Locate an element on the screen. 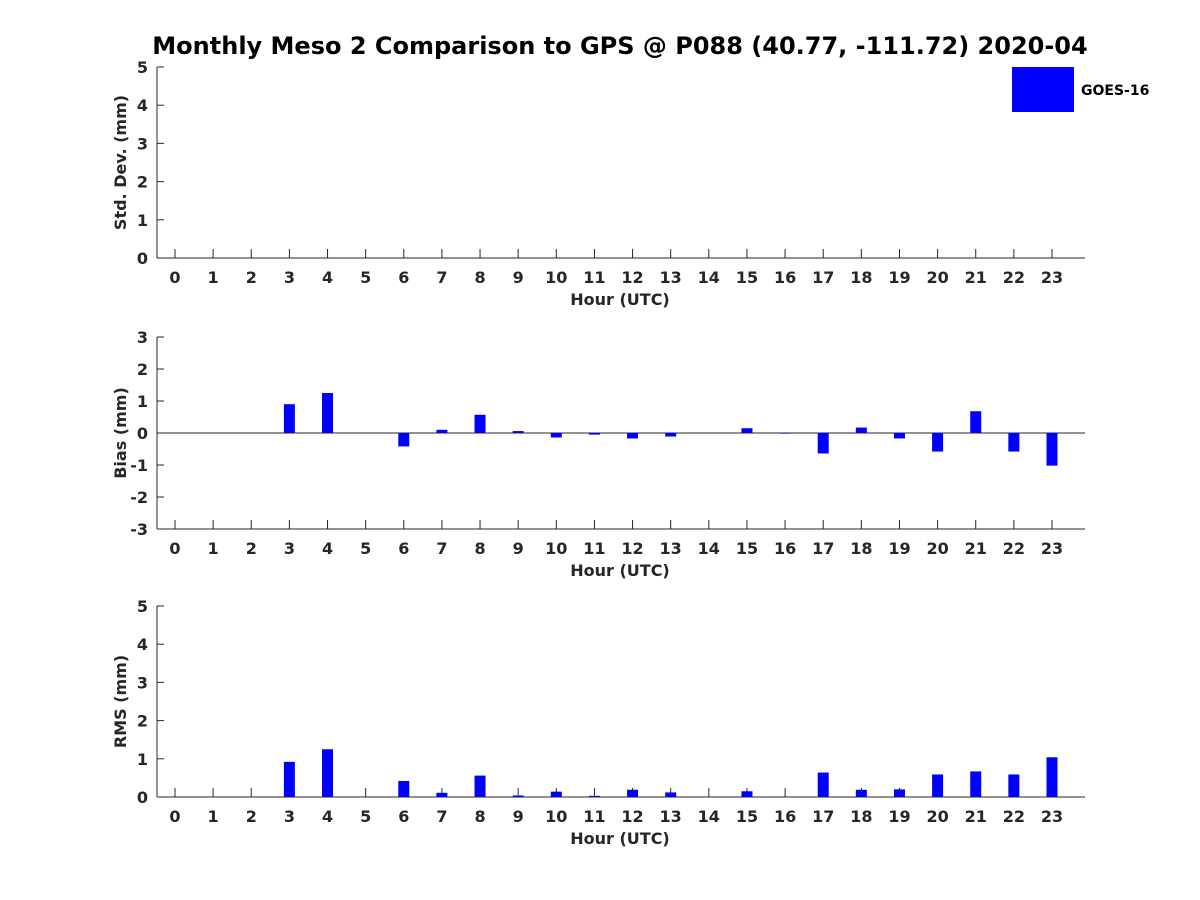  legend: GOES-16 is located at coordinates (1080, 89).